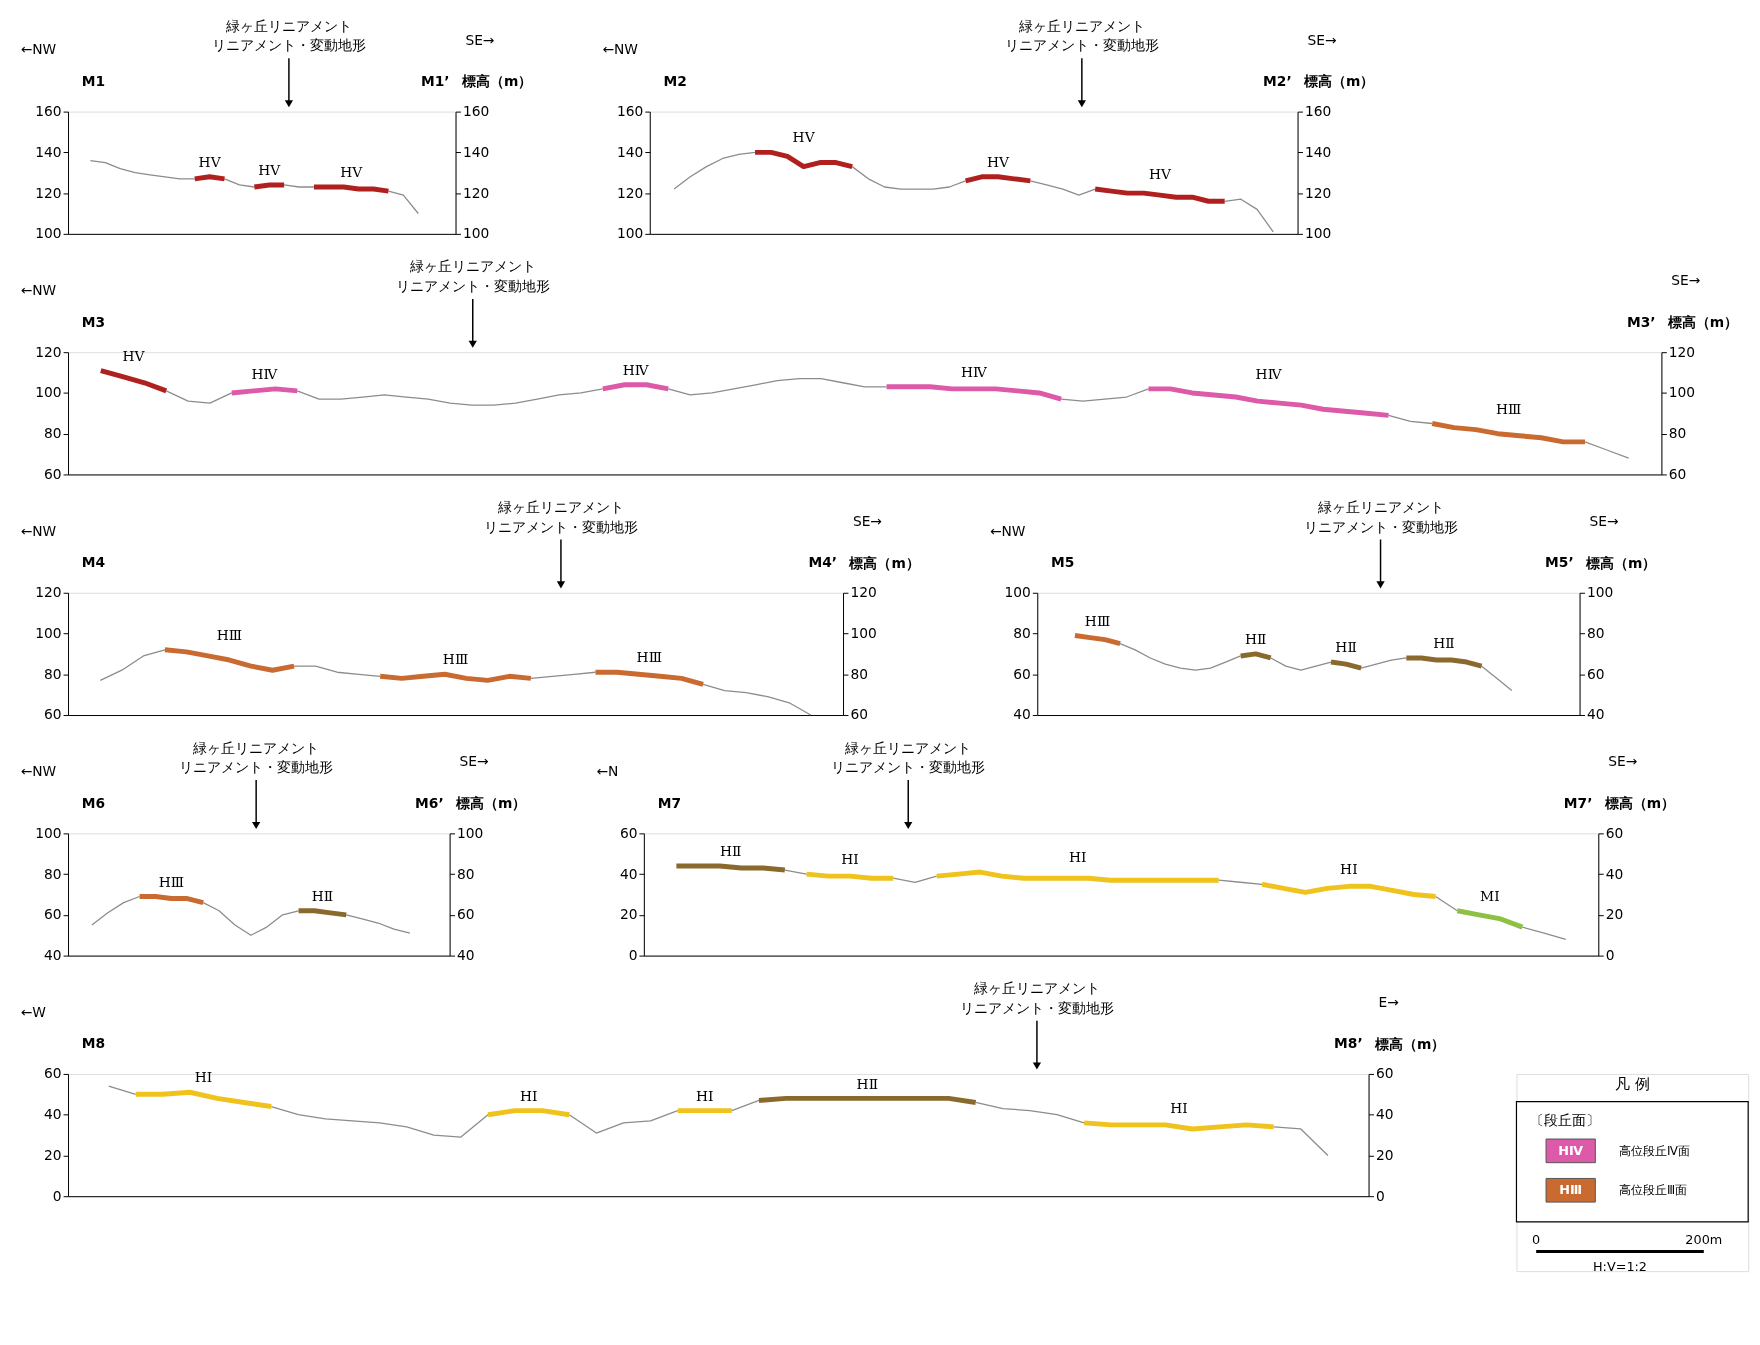 The height and width of the screenshot is (1345, 1760). What do you see at coordinates (1578, 802) in the screenshot?
I see `text: M7’` at bounding box center [1578, 802].